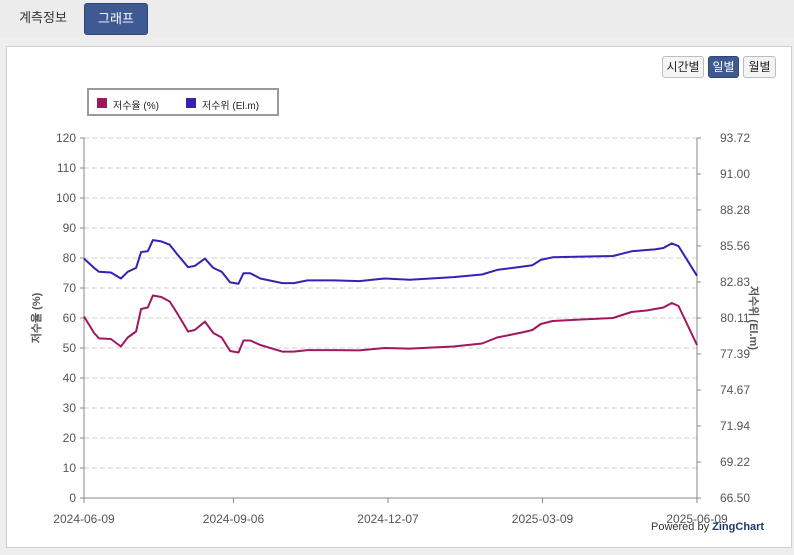  Describe the element at coordinates (735, 246) in the screenshot. I see `y-right-tick-label: 85.56` at that location.